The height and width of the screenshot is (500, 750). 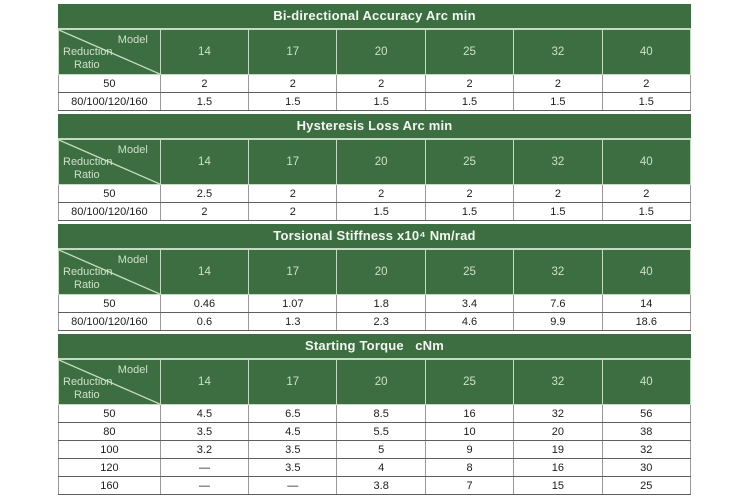 I want to click on data-cell: 38, so click(x=646, y=431).